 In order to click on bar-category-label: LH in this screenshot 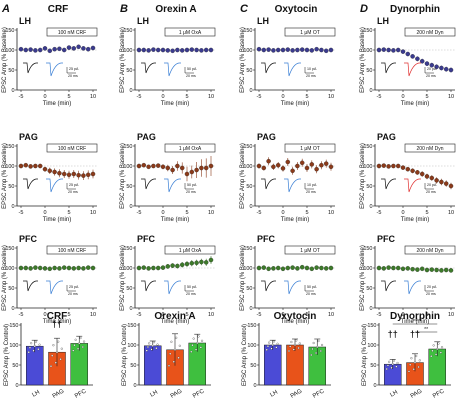, I will do `click(394, 394)`.